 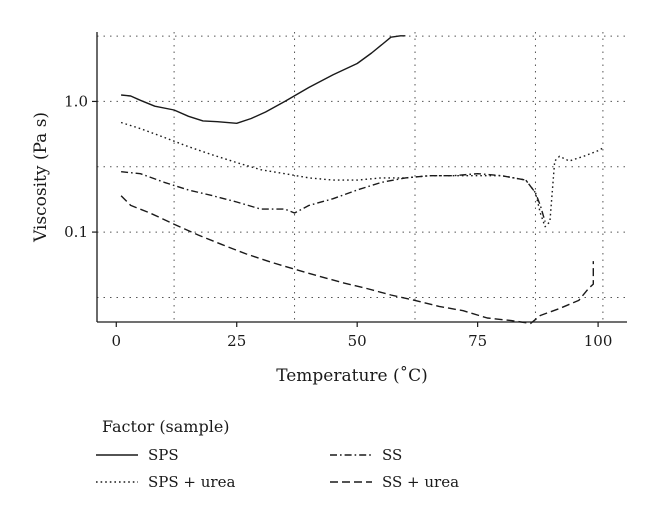 What do you see at coordinates (477, 341) in the screenshot?
I see `x-tick-label-3: 75` at bounding box center [477, 341].